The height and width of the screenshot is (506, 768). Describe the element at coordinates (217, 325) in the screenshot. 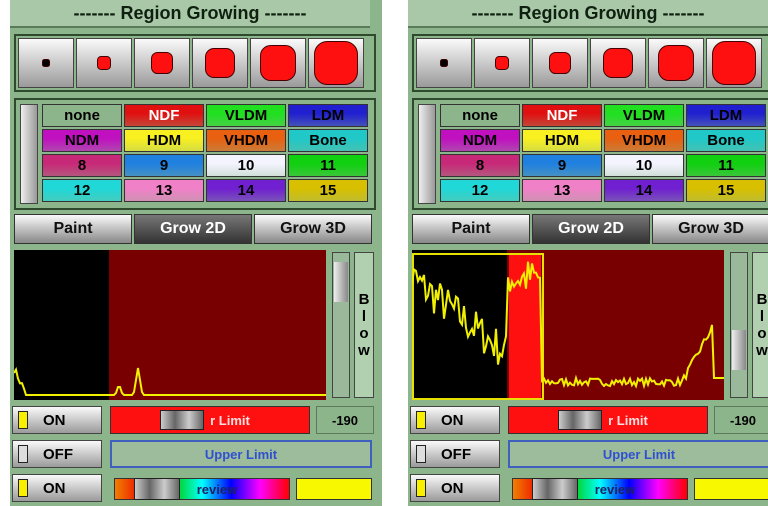

I see `hist-window` at that location.